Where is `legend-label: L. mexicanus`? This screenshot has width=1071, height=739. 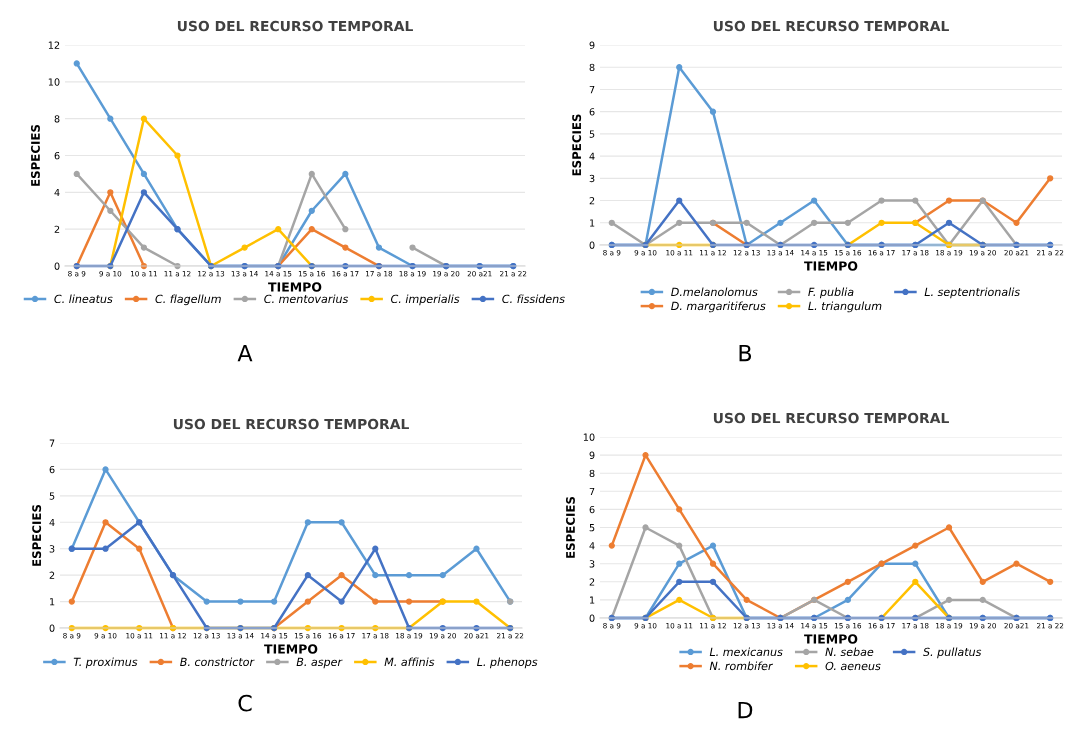 legend-label: L. mexicanus is located at coordinates (746, 652).